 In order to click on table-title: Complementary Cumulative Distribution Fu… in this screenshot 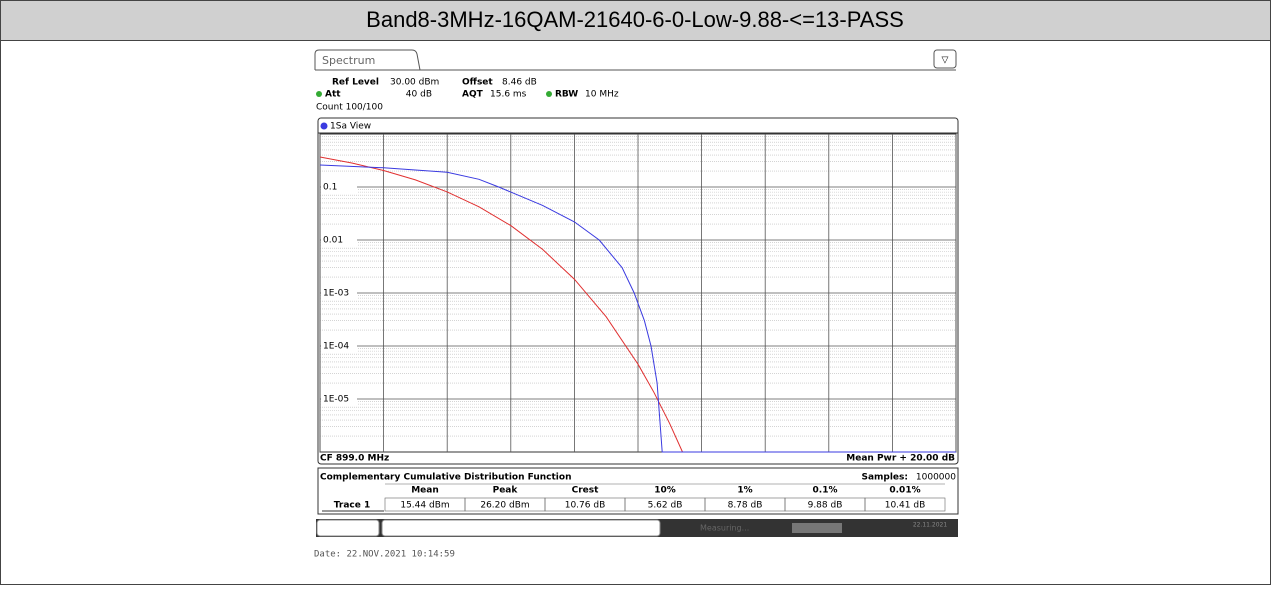, I will do `click(445, 478)`.